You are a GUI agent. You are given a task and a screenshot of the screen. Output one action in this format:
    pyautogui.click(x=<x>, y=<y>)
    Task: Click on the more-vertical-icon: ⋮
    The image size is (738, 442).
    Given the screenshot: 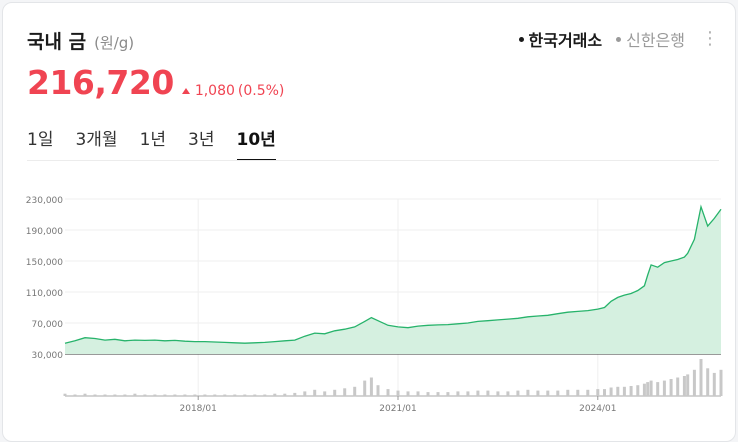 What is the action you would take?
    pyautogui.click(x=710, y=38)
    